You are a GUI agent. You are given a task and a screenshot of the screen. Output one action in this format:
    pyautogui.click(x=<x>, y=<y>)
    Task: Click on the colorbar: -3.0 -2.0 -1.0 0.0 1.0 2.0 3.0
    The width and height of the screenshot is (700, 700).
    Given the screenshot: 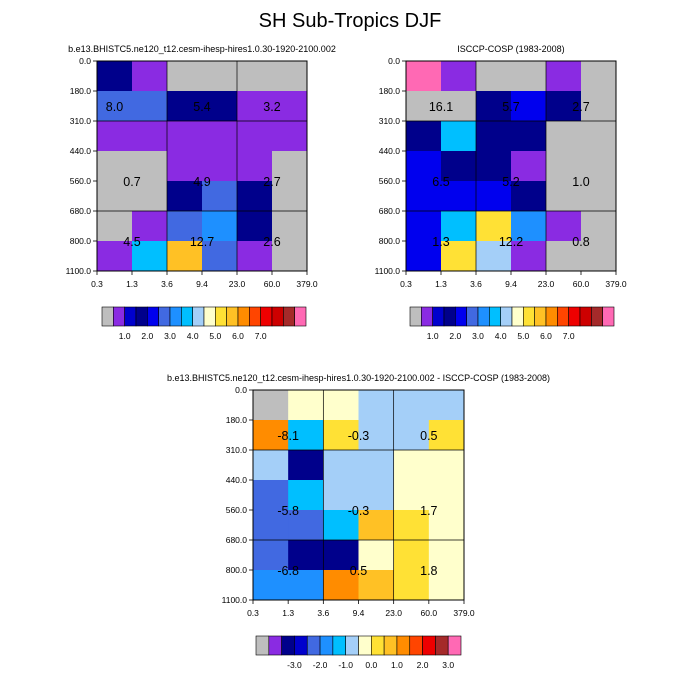 What is the action you would take?
    pyautogui.click(x=358, y=652)
    